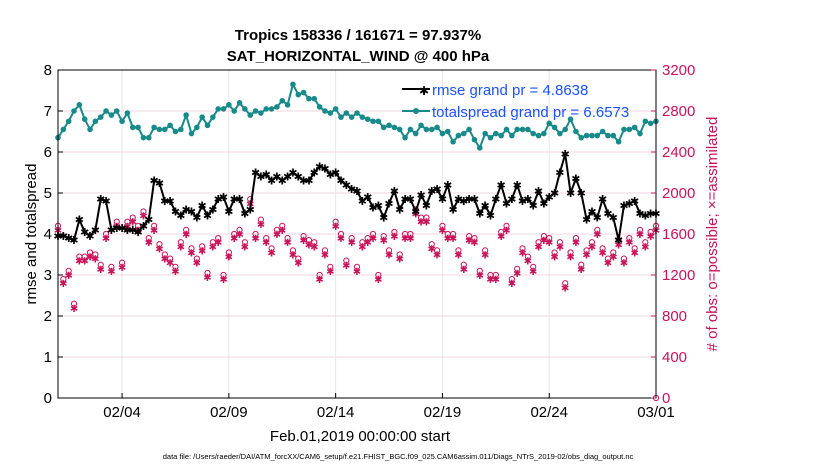  I want to click on x-axis-label: Feb.01,2019 00:00:00 start, so click(360, 436).